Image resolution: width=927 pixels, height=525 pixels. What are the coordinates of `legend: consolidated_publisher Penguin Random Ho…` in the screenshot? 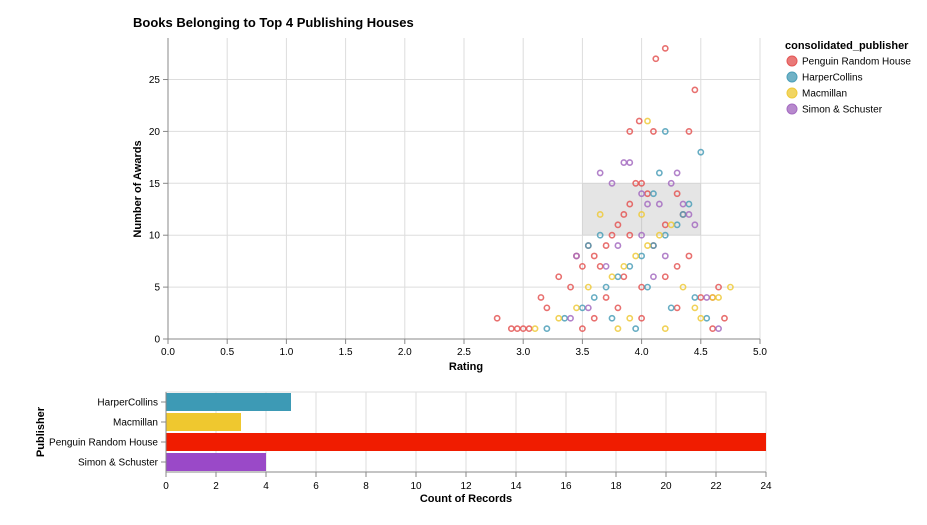 It's located at (848, 78).